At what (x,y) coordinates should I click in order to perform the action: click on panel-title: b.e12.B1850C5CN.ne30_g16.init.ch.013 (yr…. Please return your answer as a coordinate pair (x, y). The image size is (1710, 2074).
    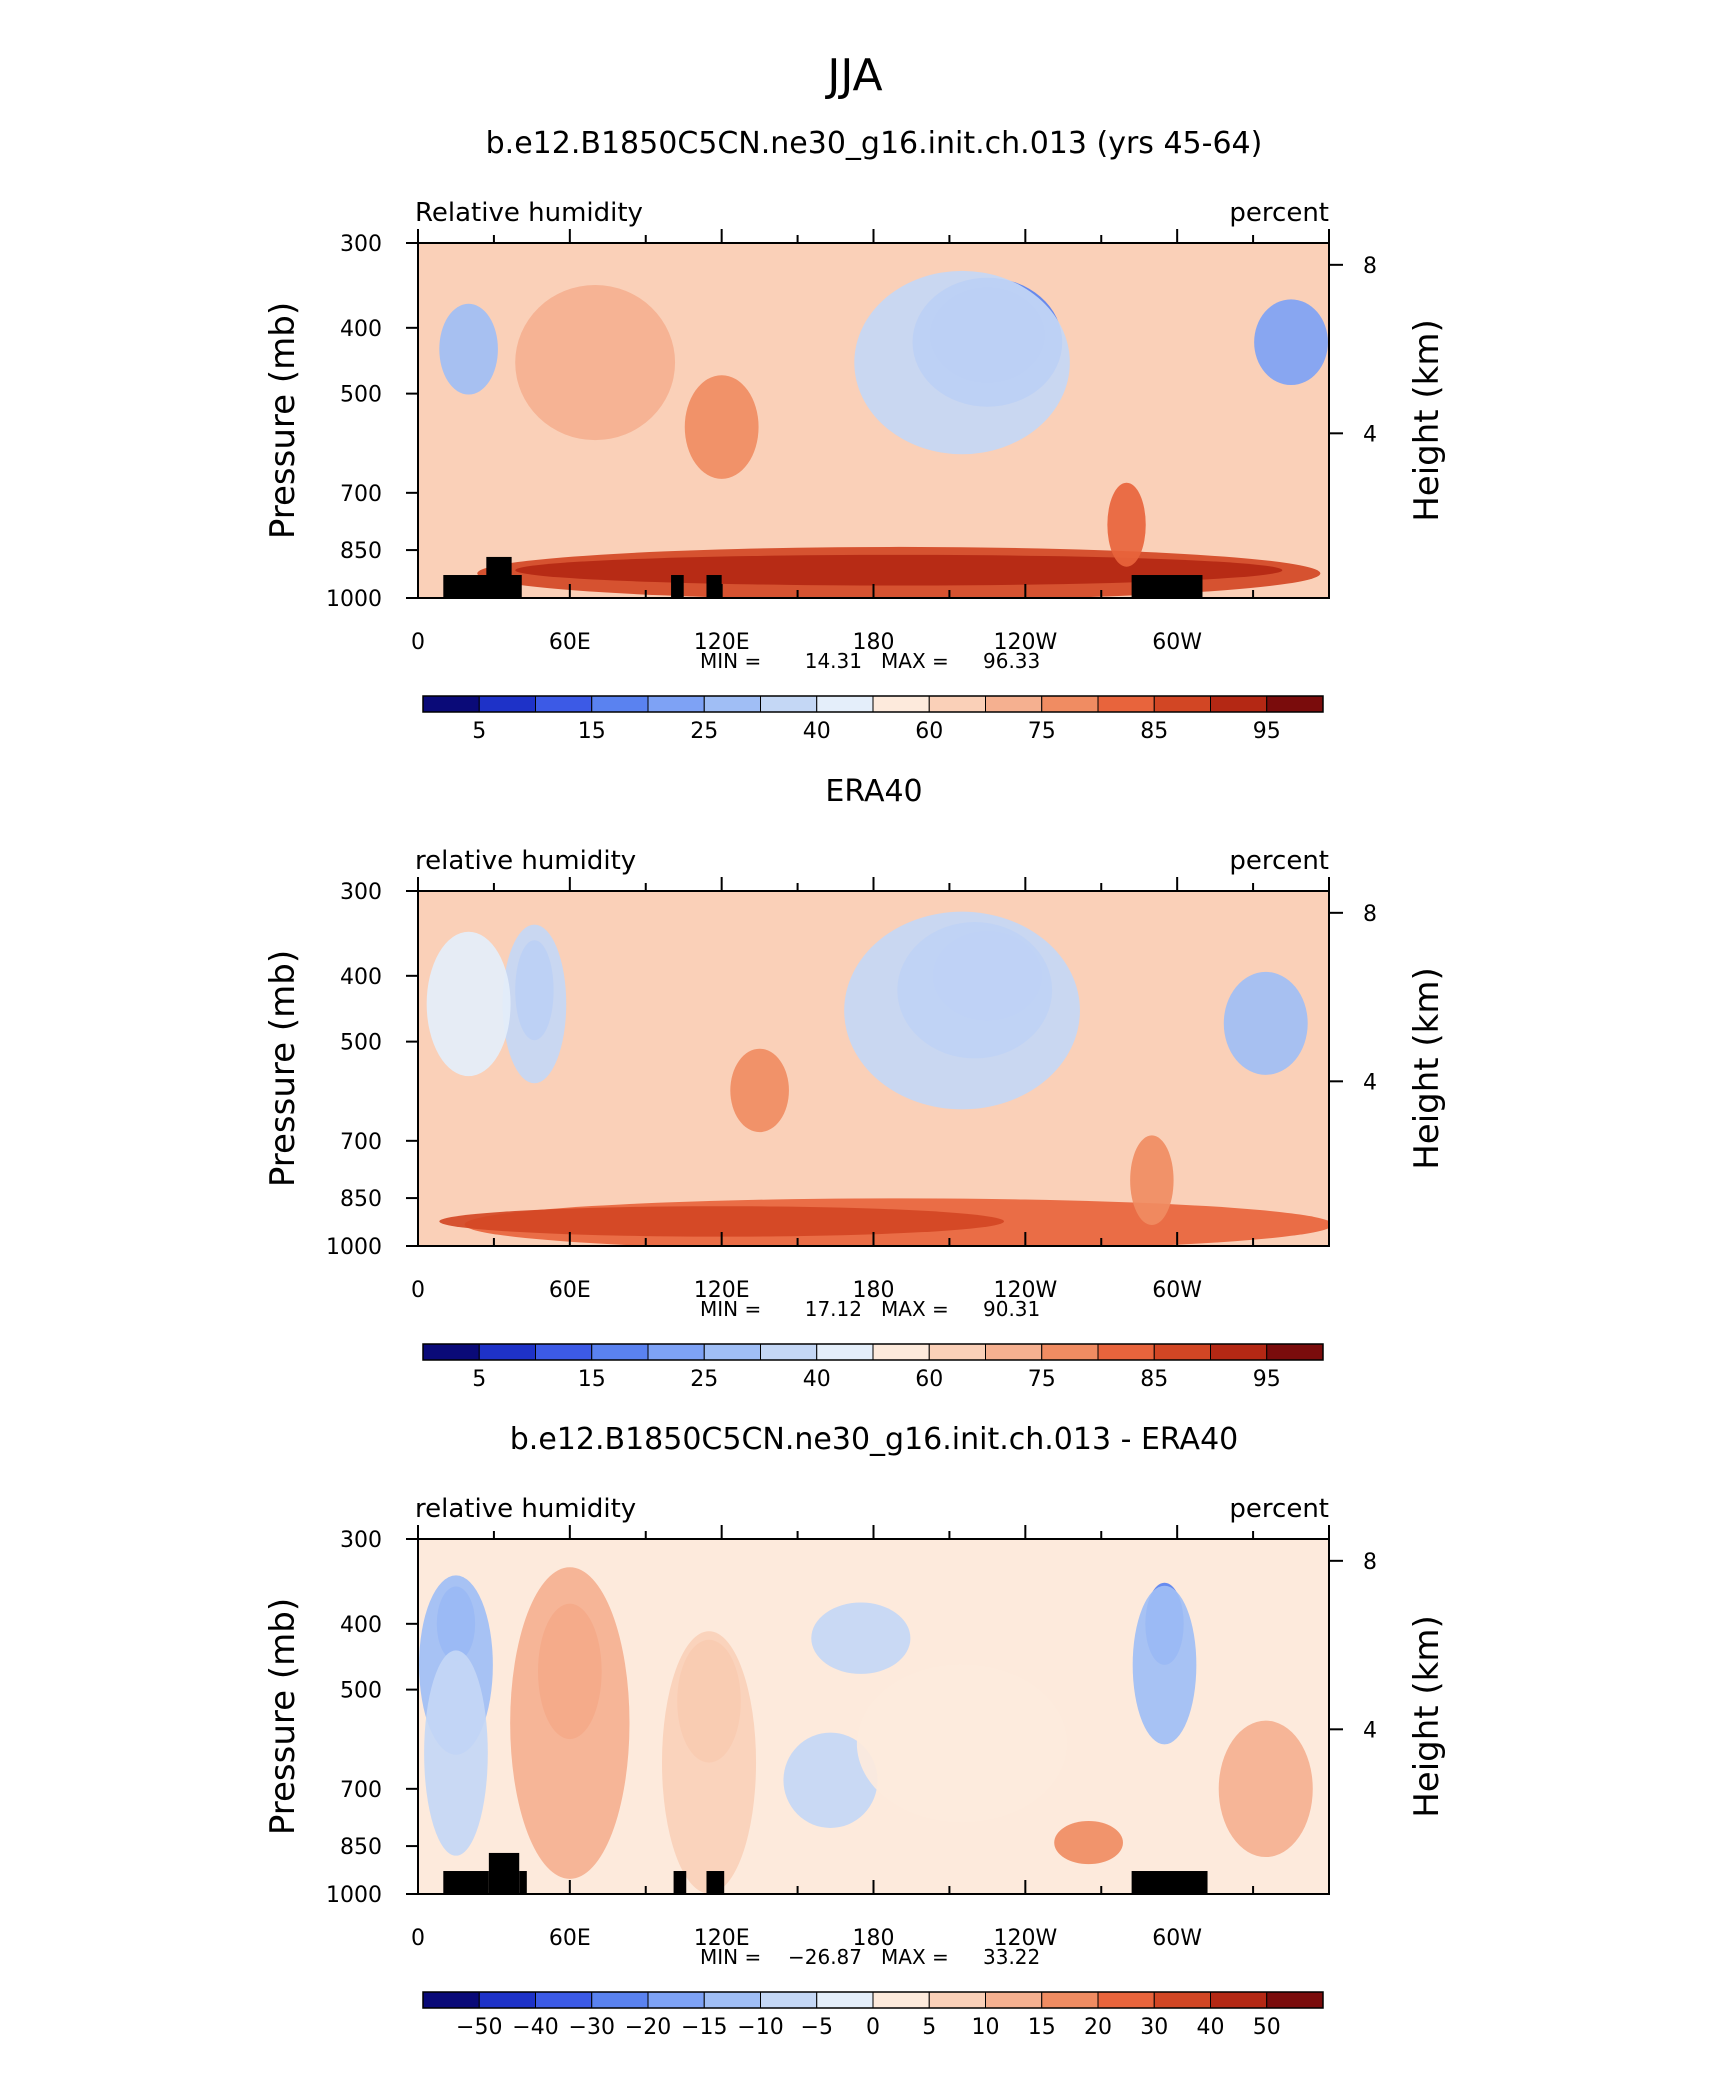
    Looking at the image, I should click on (874, 143).